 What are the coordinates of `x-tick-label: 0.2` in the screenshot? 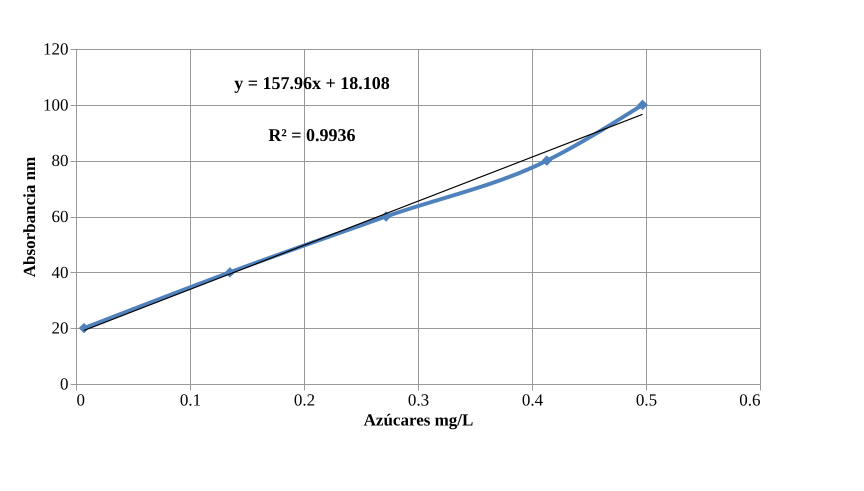 It's located at (305, 400).